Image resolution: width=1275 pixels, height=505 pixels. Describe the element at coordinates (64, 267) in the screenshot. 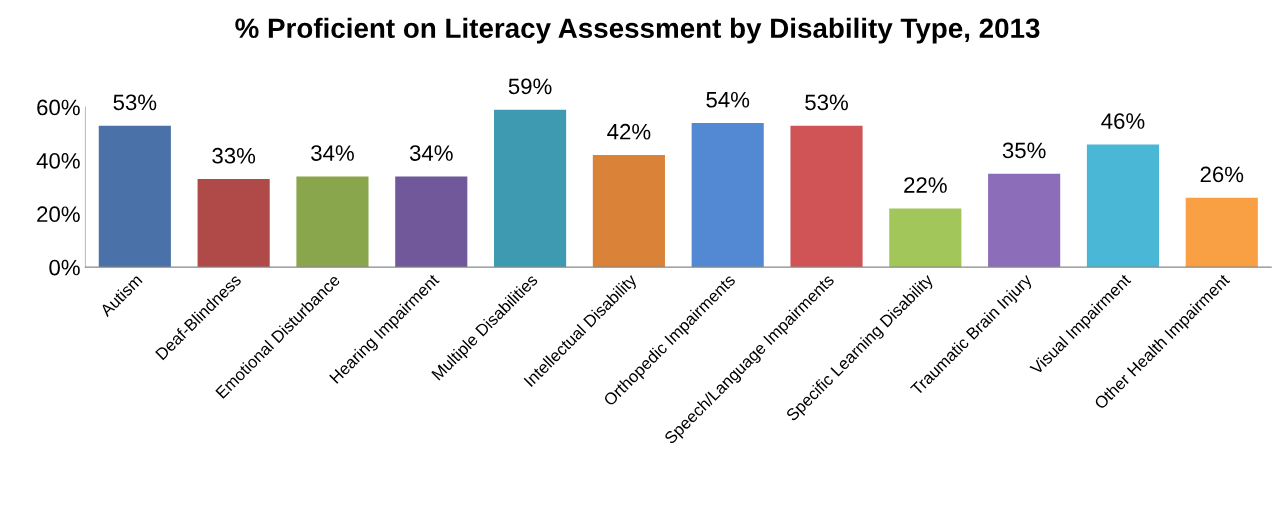

I see `y-tick-label: 0%` at that location.